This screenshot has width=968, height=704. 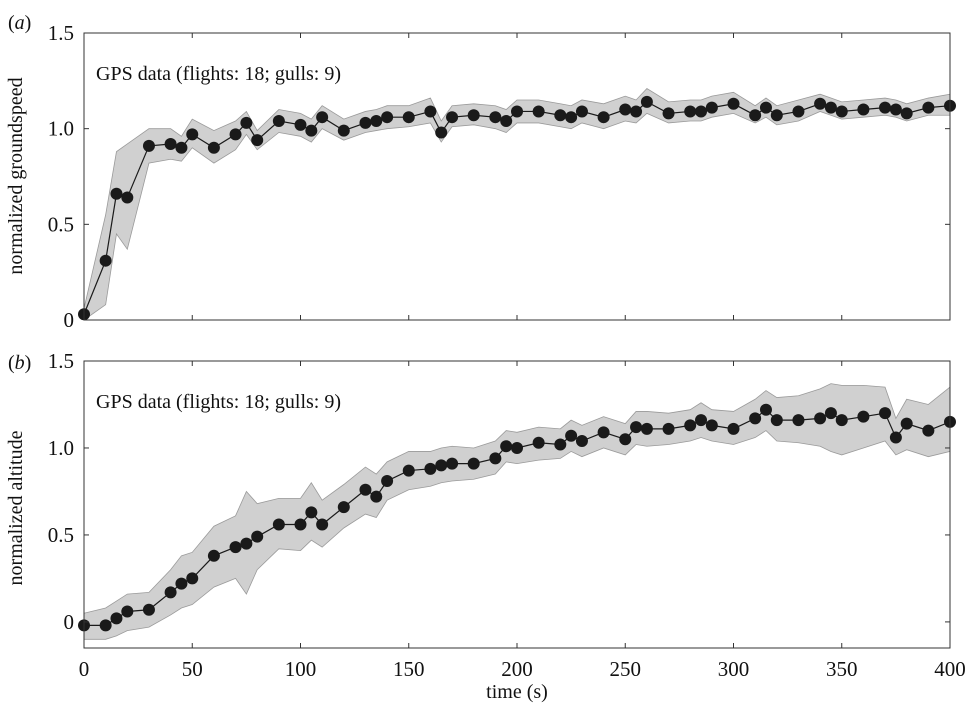 What do you see at coordinates (517, 692) in the screenshot?
I see `x-axis-label: time (s)` at bounding box center [517, 692].